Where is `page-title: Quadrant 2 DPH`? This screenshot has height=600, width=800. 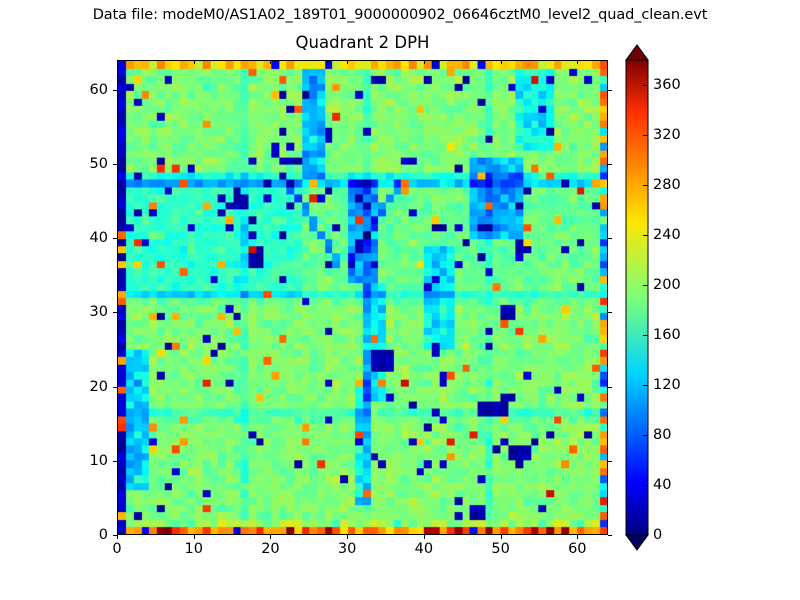
page-title: Quadrant 2 DPH is located at coordinates (362, 42).